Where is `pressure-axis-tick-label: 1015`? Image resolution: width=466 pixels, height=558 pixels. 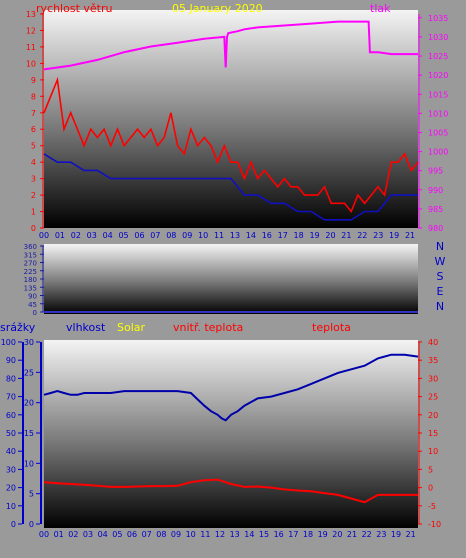 pressure-axis-tick-label: 1015 is located at coordinates (438, 94).